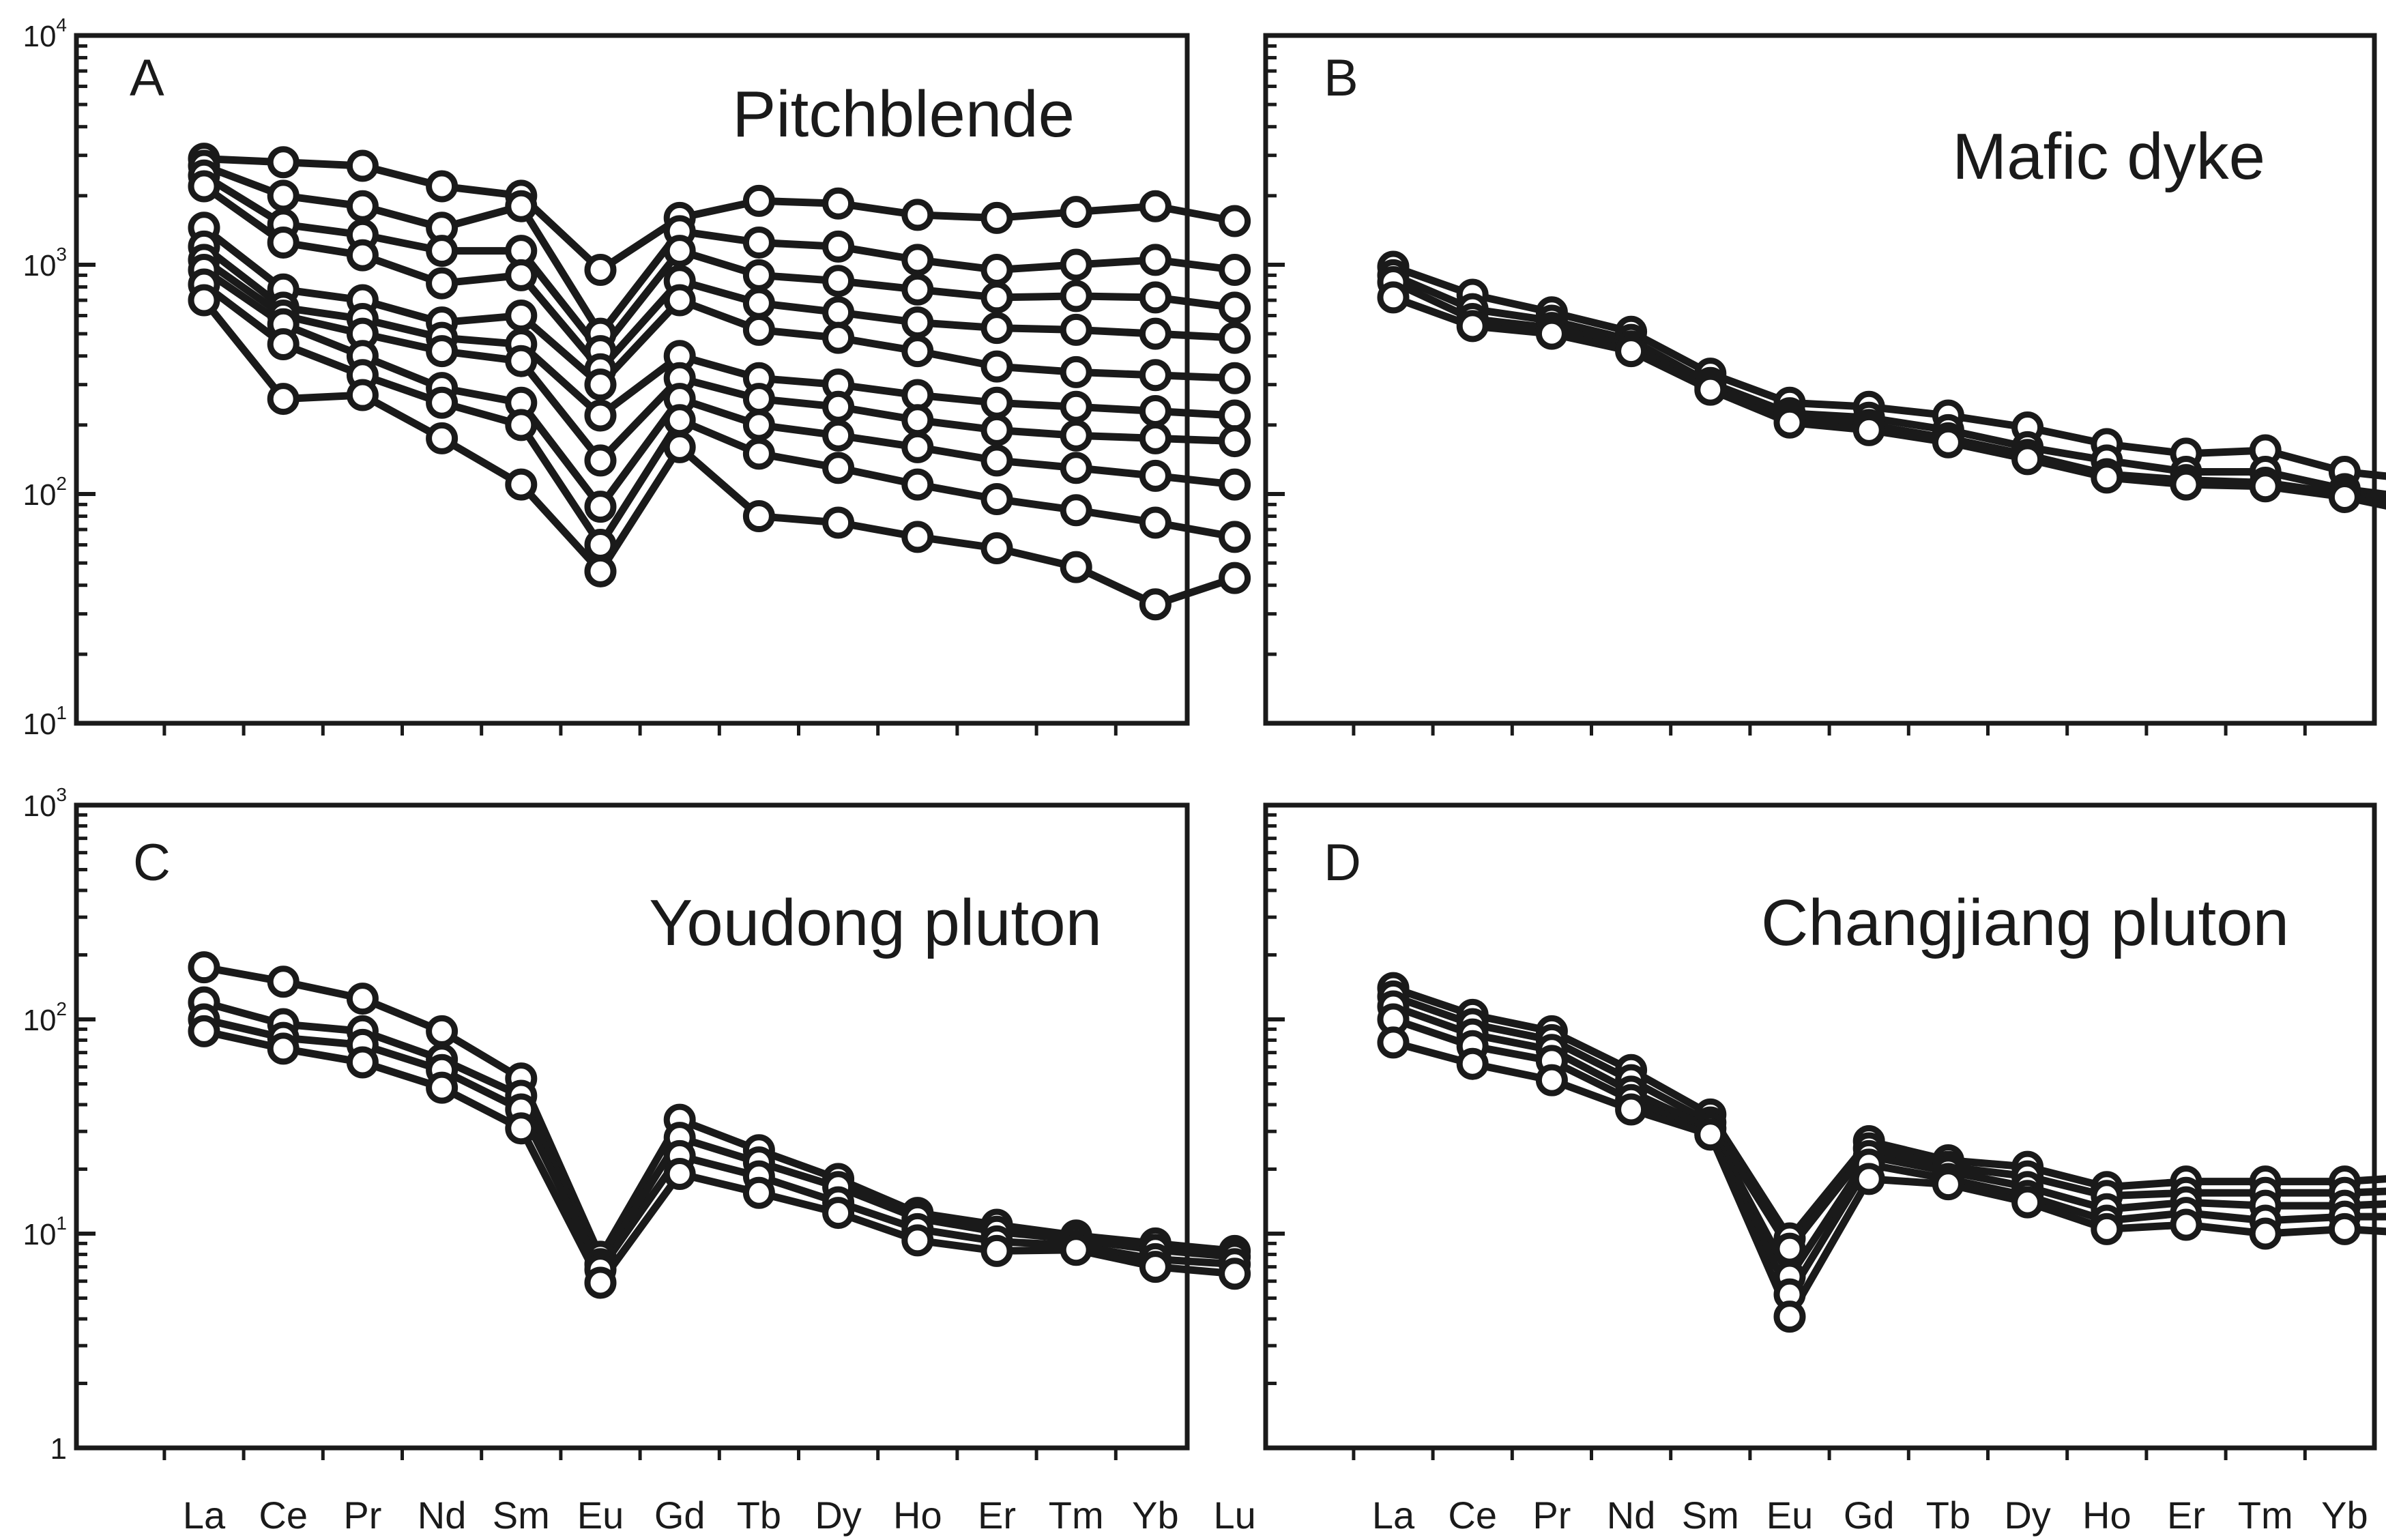 Image resolution: width=2386 pixels, height=1540 pixels. What do you see at coordinates (903, 114) in the screenshot?
I see `panel-title: Pitchblende` at bounding box center [903, 114].